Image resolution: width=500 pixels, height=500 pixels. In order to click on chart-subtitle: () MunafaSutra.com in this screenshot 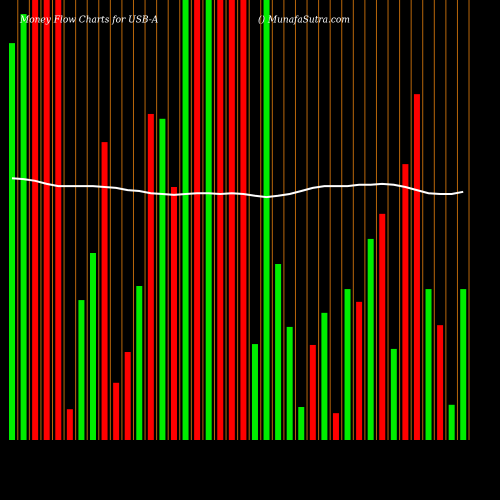, I will do `click(304, 20)`.